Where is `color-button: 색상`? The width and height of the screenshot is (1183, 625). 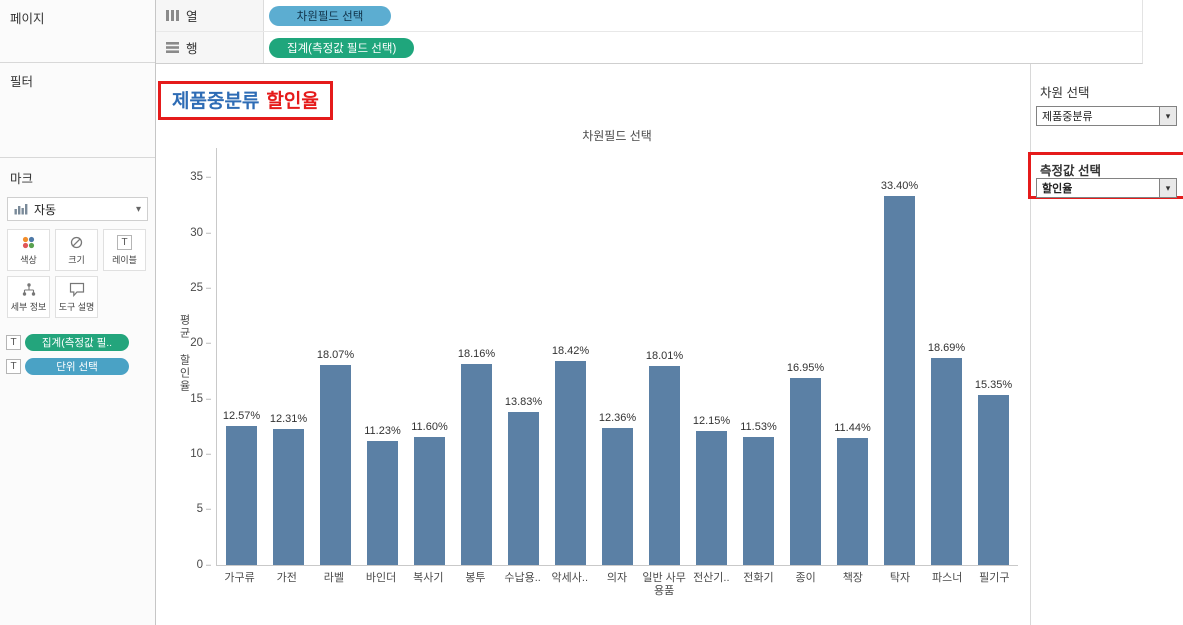 color-button: 색상 is located at coordinates (28, 250).